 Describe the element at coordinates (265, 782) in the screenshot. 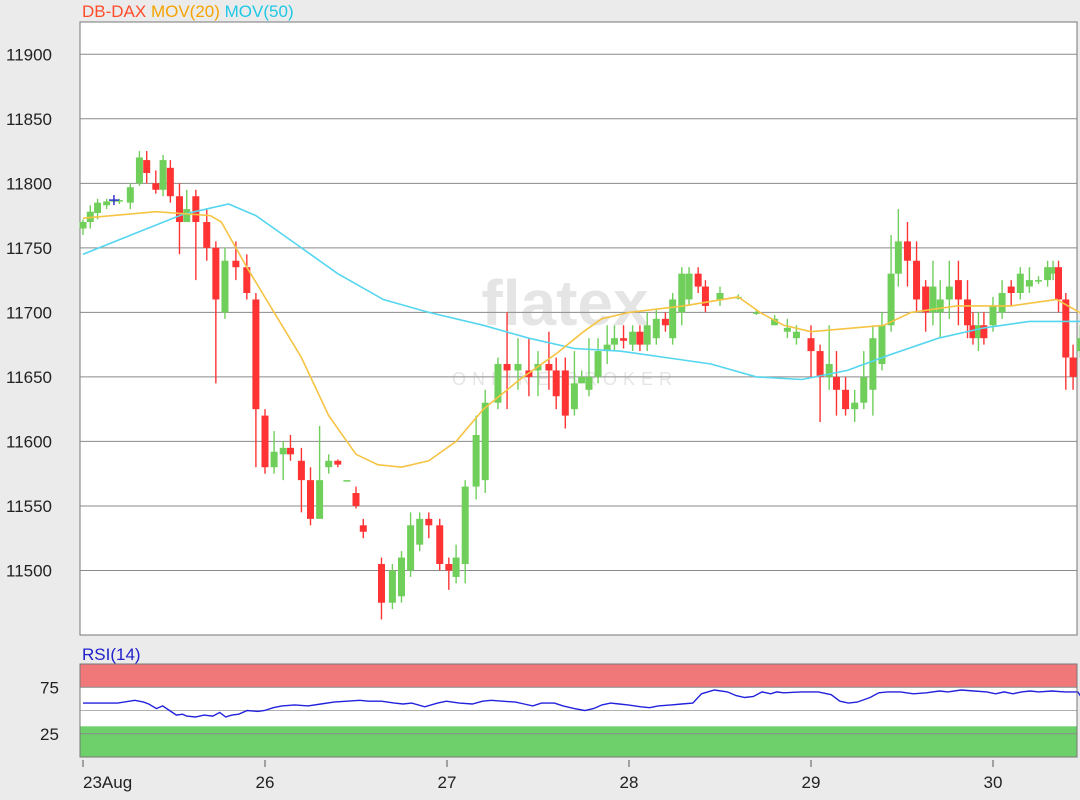

I see `x-tick-label: 26` at that location.